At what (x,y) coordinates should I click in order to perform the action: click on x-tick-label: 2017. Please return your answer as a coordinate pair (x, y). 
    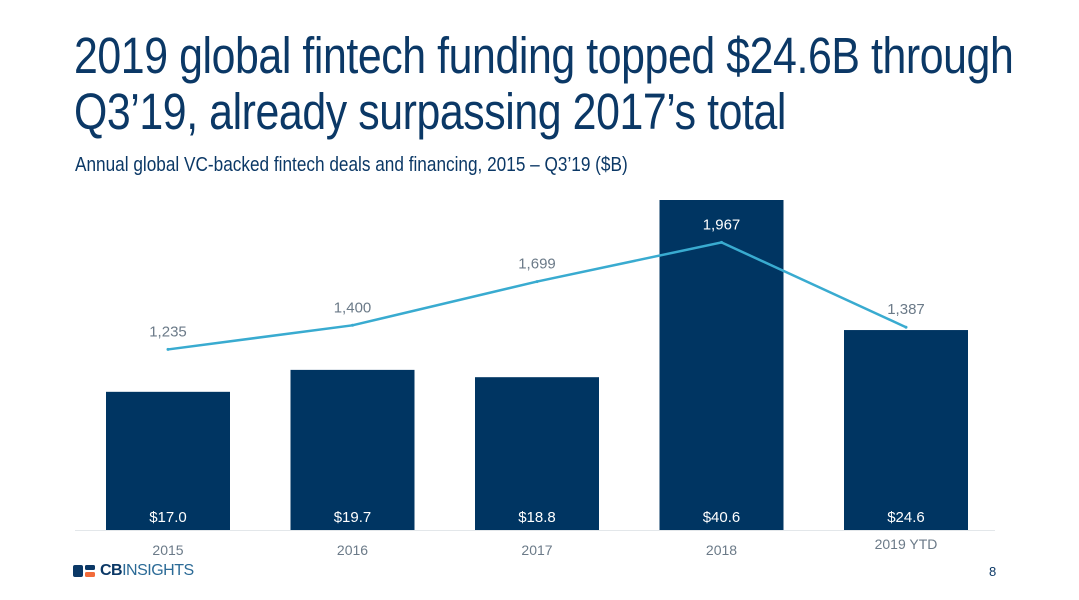
    Looking at the image, I should click on (536, 550).